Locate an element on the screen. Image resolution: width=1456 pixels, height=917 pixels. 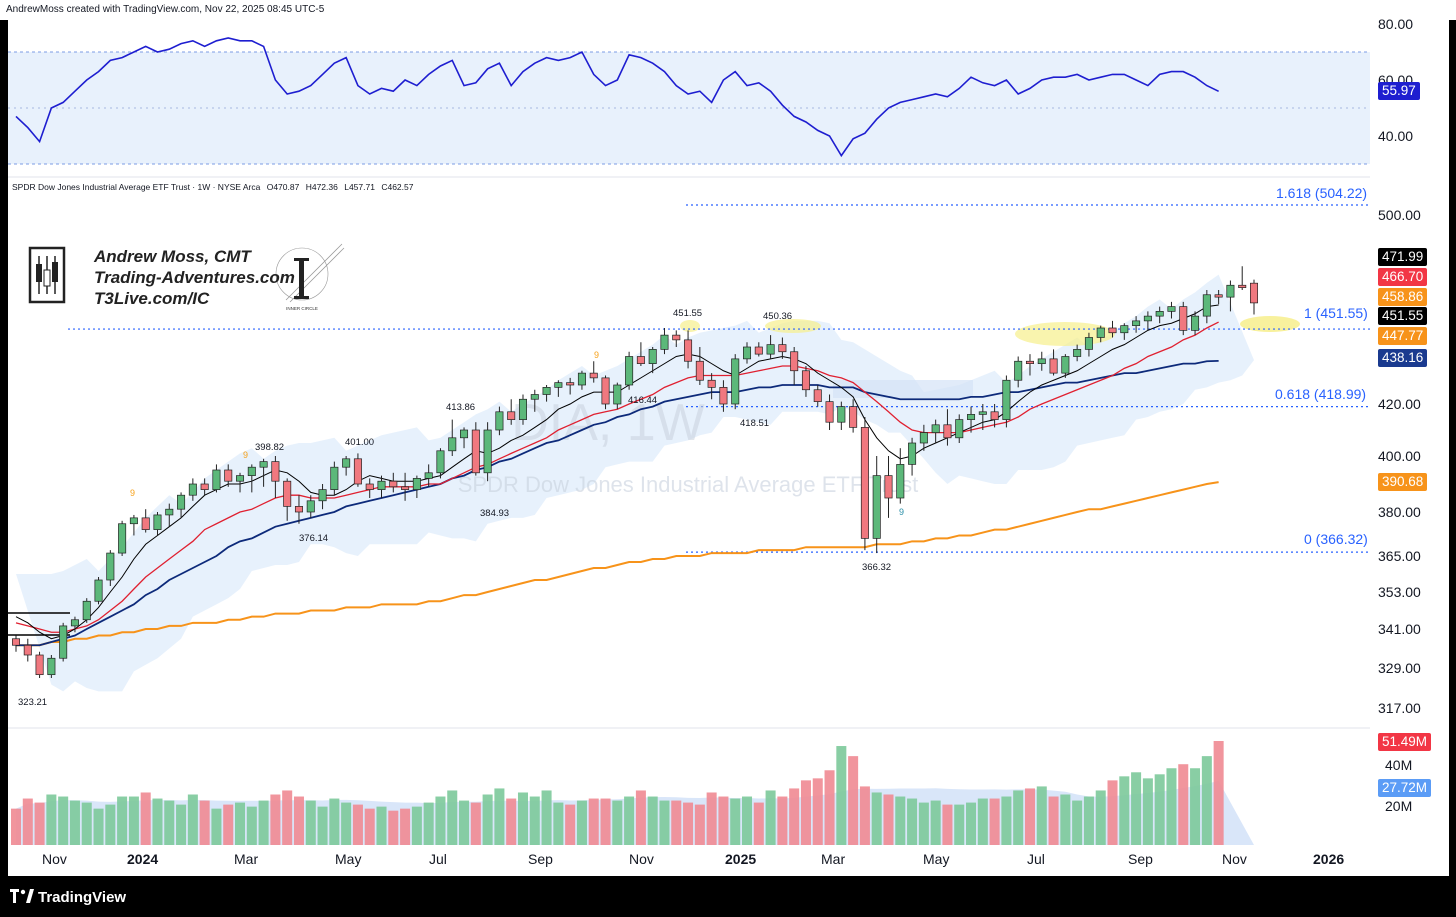
time-axis-label: Jul is located at coordinates (1036, 859).